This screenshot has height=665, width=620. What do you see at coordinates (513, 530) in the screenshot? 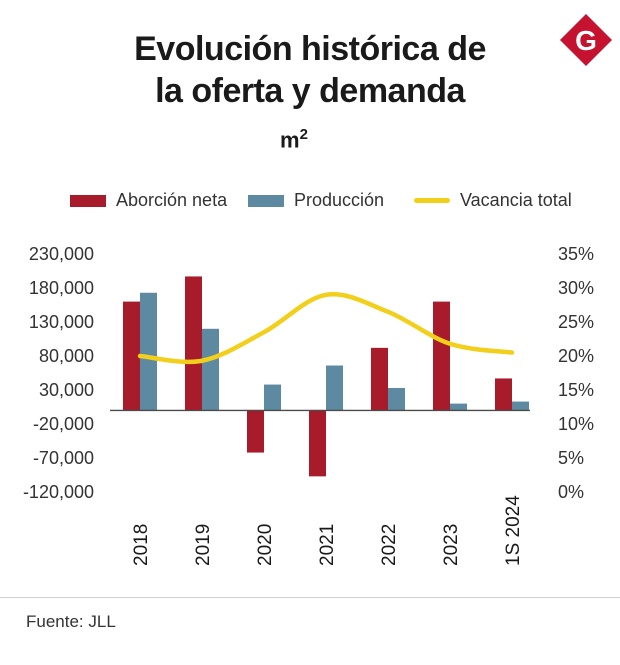
I see `x-tick-label: 1S 2024` at bounding box center [513, 530].